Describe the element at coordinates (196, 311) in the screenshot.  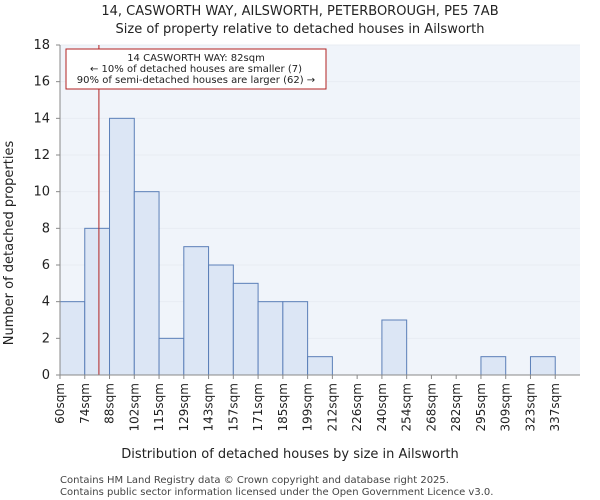
I see `bar-129sqm` at that location.